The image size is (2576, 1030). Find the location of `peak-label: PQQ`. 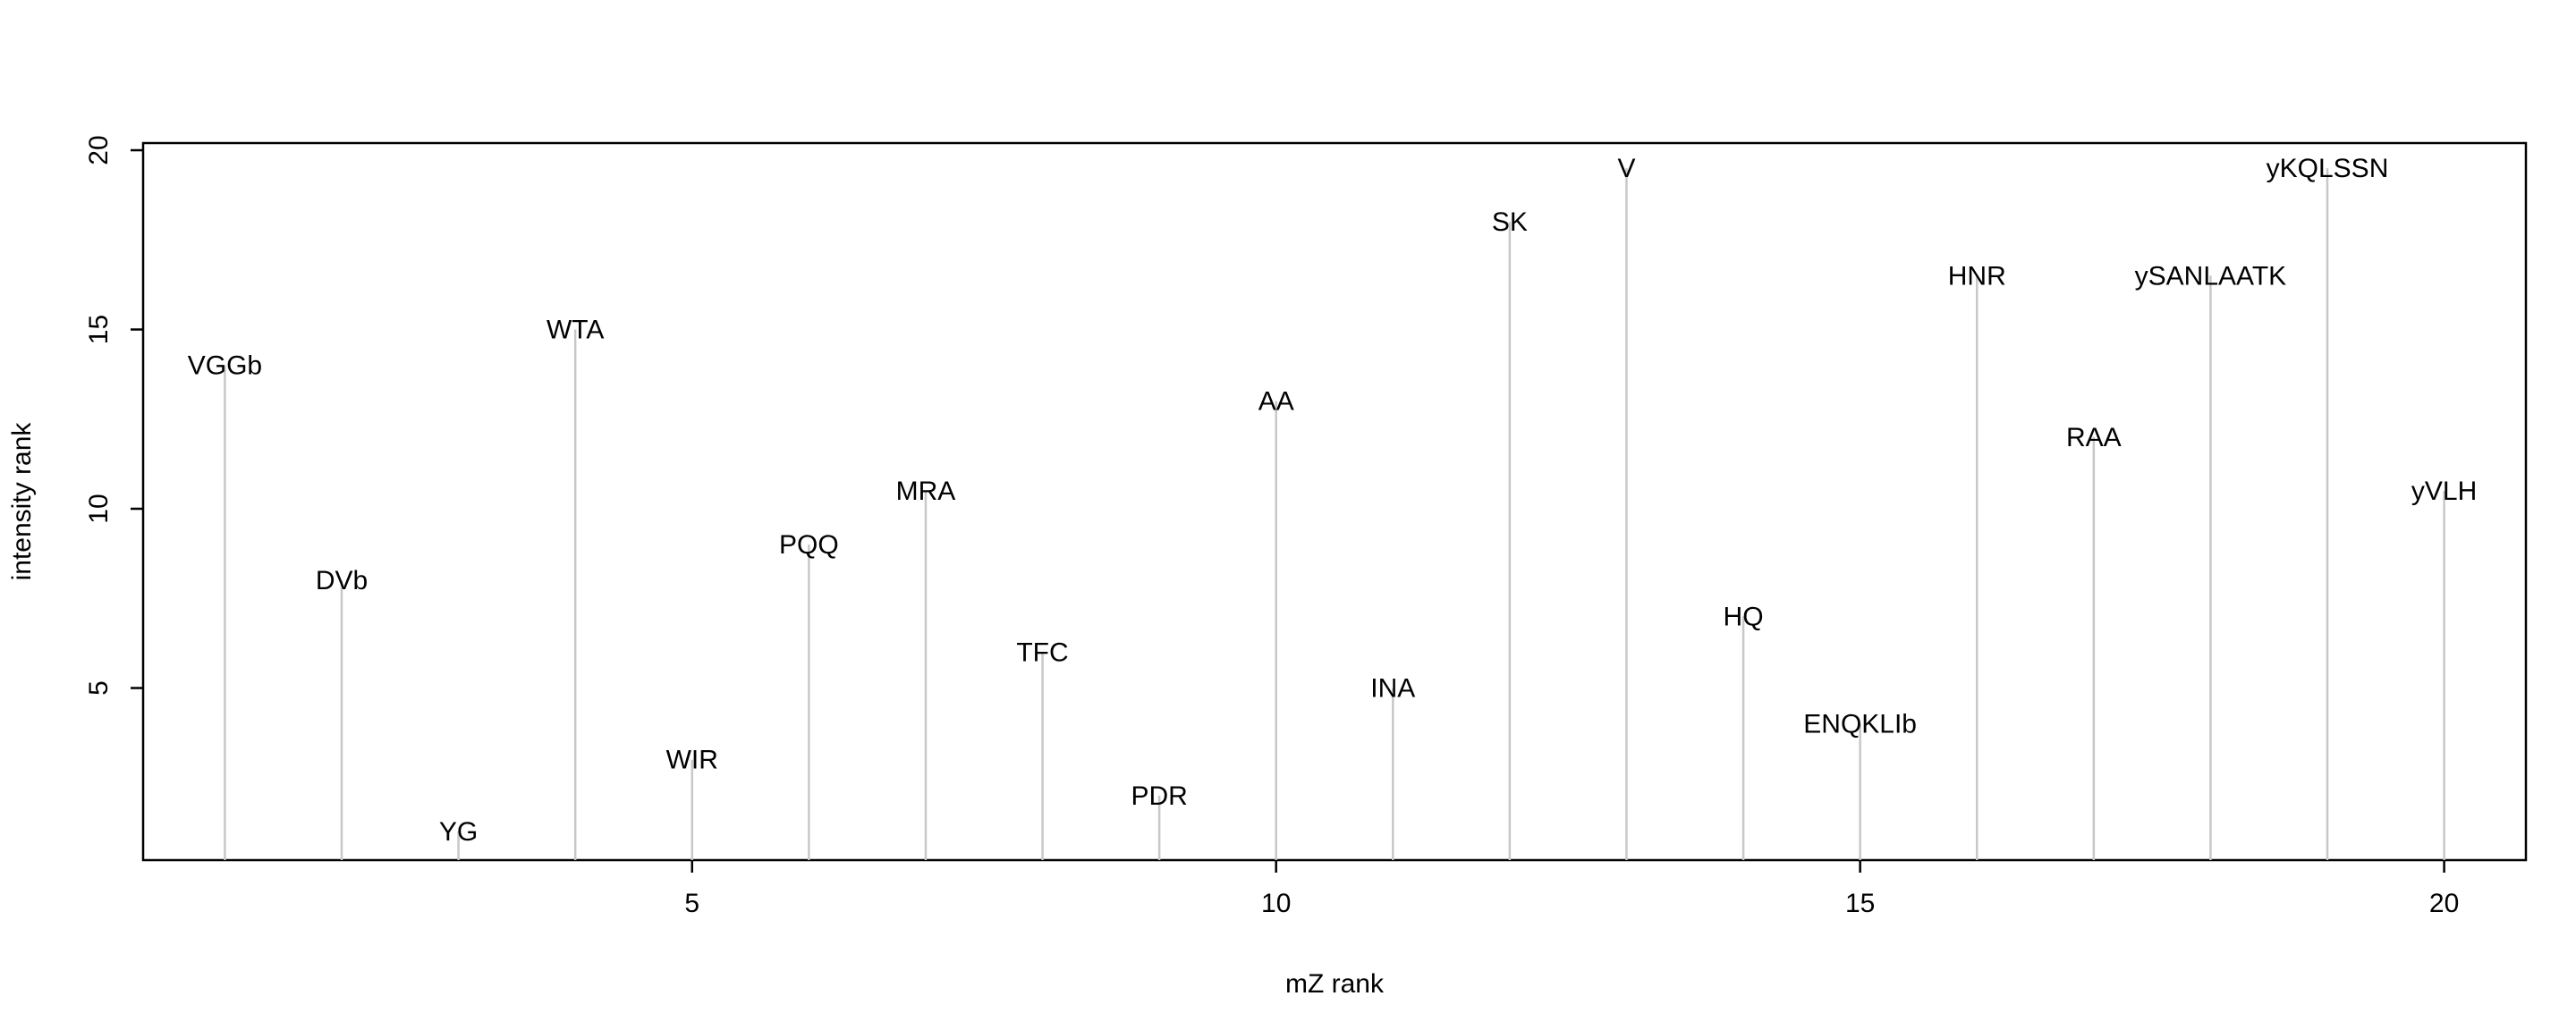

peak-label: PQQ is located at coordinates (809, 545).